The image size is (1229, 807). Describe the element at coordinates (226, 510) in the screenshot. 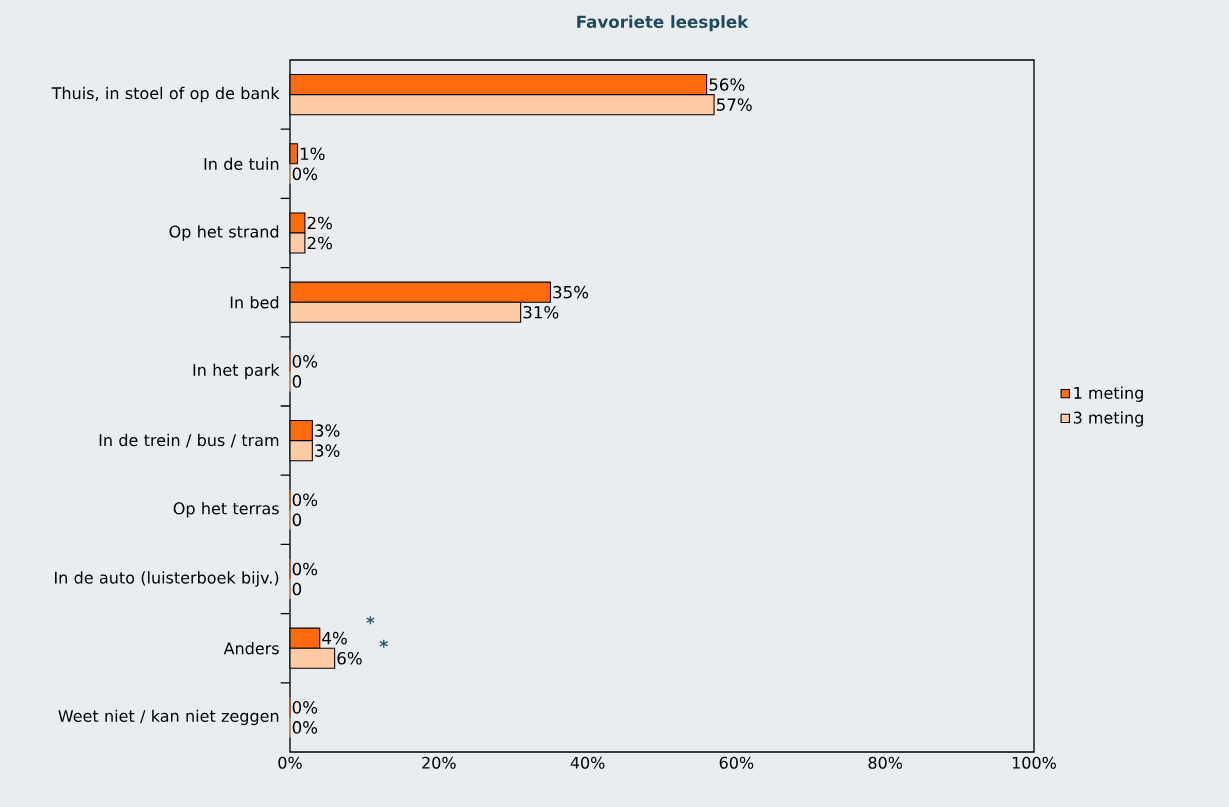

I see `y-tick-label: Op het terras` at that location.